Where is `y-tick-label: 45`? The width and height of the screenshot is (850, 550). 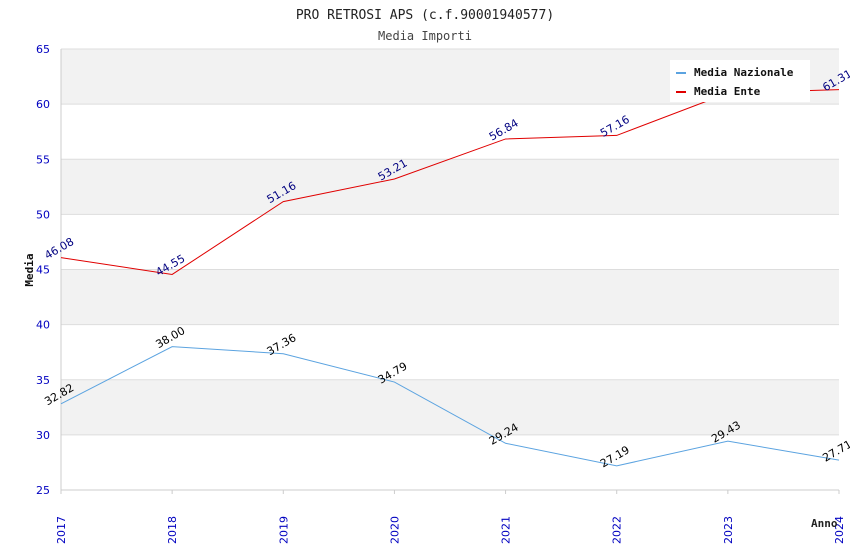
y-tick-label: 45 is located at coordinates (43, 270).